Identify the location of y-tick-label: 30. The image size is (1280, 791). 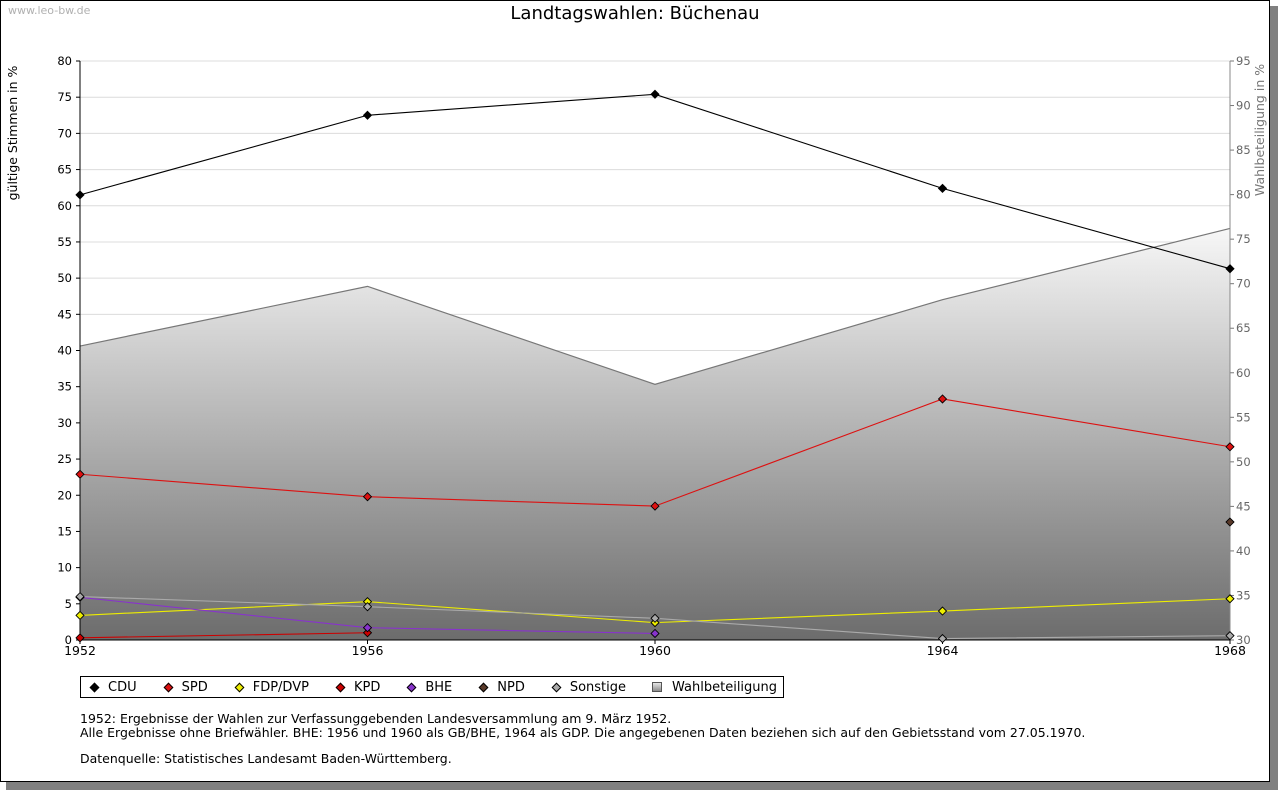
(64, 423).